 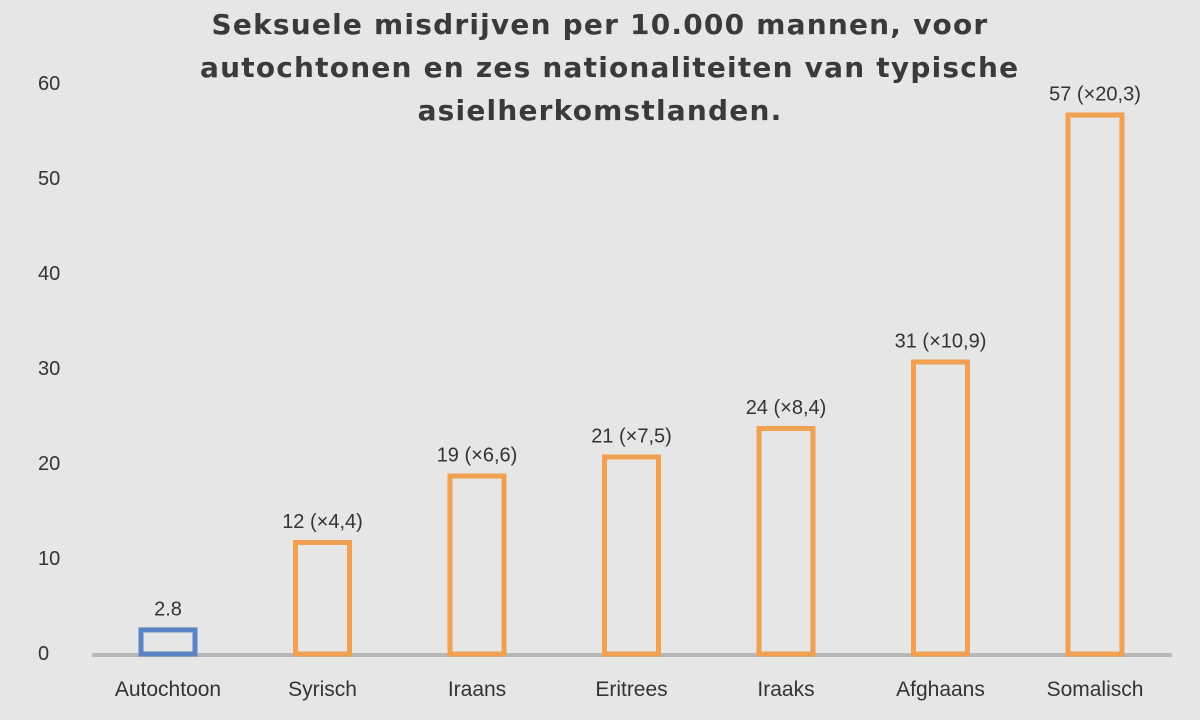 I want to click on x-tick-label: Iraans, so click(x=477, y=689).